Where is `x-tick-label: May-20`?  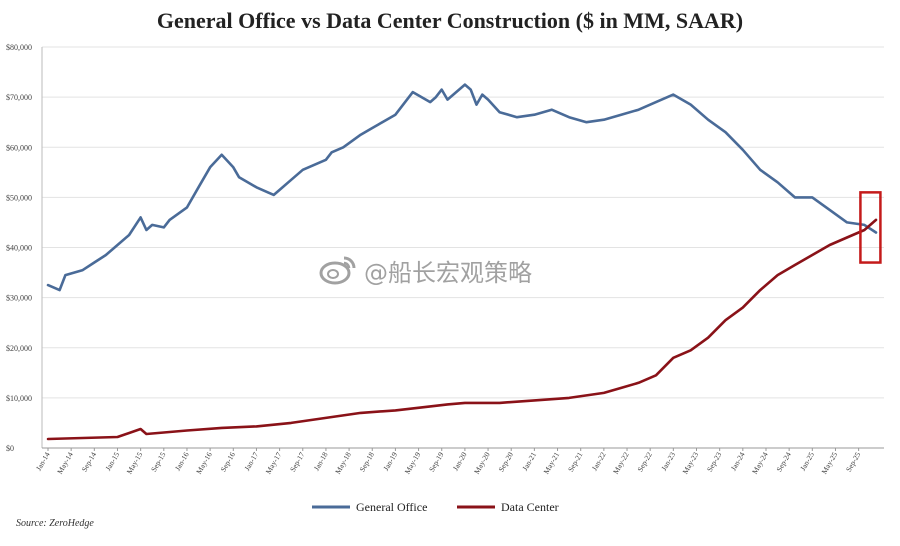
x-tick-label: May-20 is located at coordinates (482, 462).